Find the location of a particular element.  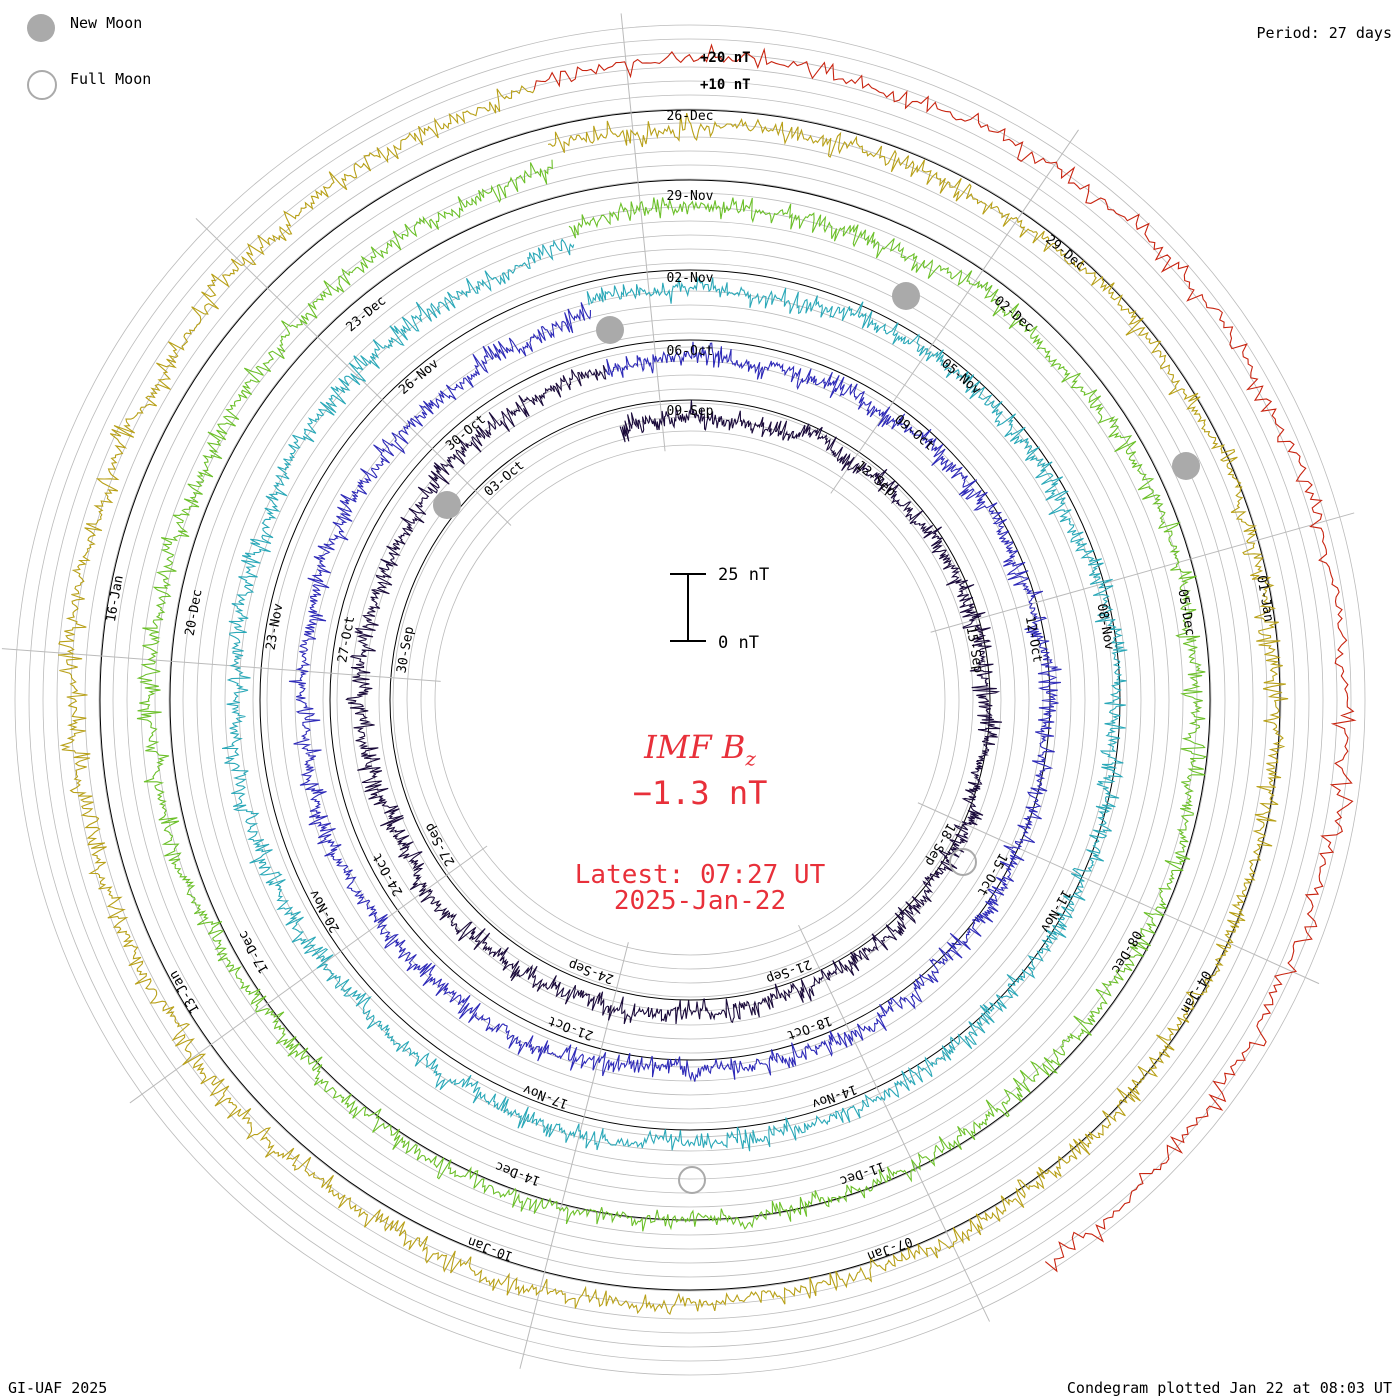

date-label: 06-Oct is located at coordinates (690, 351).